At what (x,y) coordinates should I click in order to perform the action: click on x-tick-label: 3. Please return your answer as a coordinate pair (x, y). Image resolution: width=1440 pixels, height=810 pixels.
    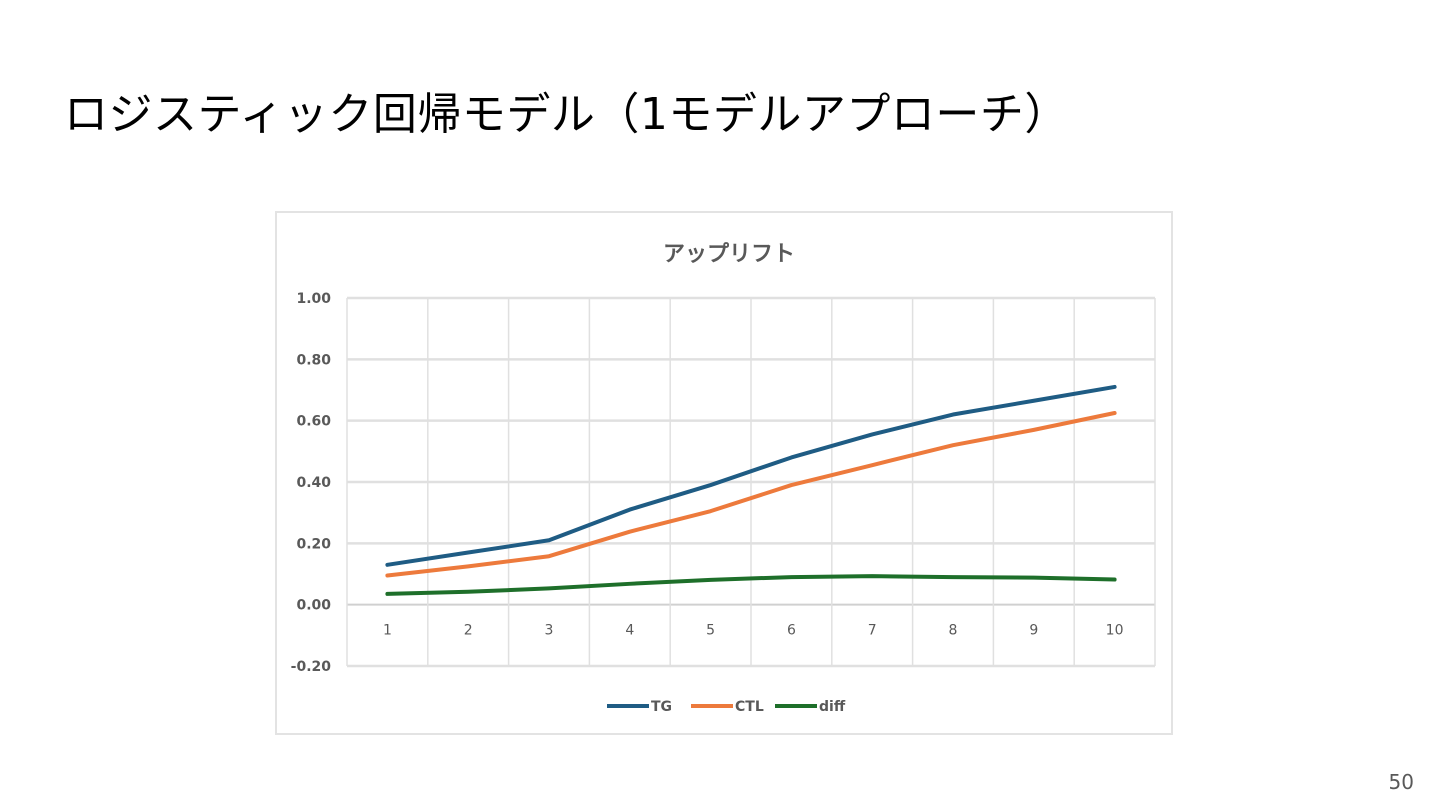
    Looking at the image, I should click on (549, 631).